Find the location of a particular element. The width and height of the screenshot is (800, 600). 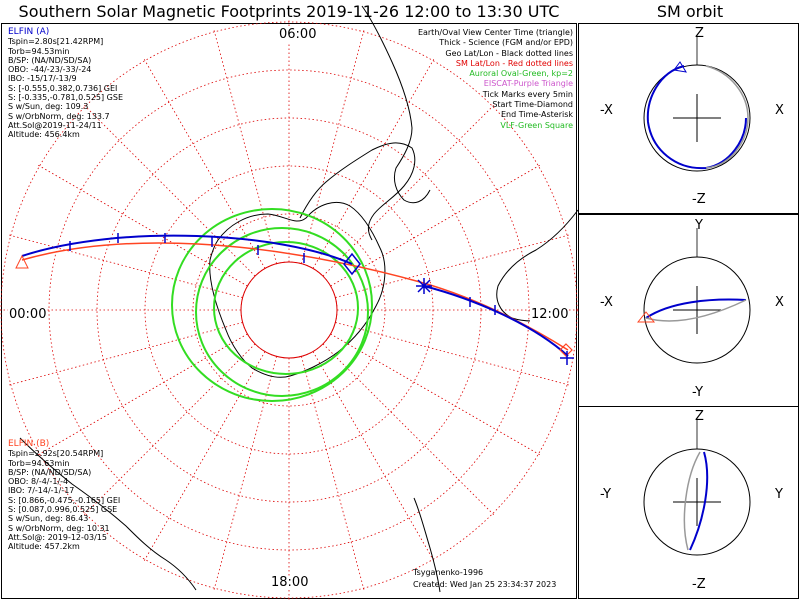

sm-orbit-panels is located at coordinates (693, 296).